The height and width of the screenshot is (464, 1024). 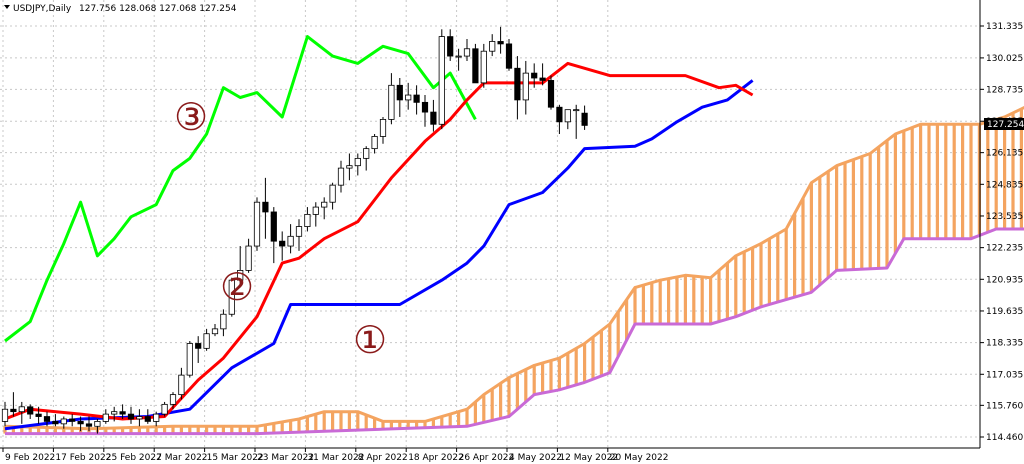 What do you see at coordinates (83, 458) in the screenshot?
I see `date-tick-label: 17 Feb 2022` at bounding box center [83, 458].